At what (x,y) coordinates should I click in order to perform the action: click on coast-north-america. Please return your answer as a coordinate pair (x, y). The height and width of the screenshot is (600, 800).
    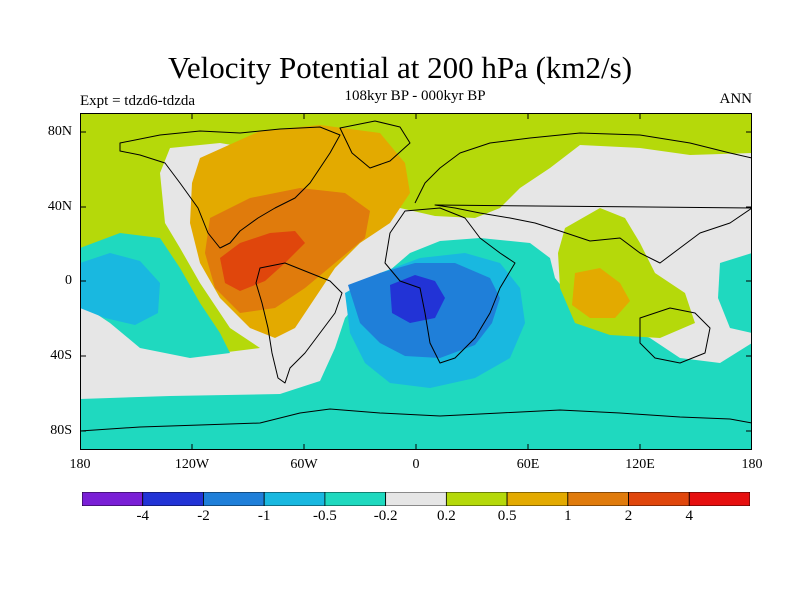
    Looking at the image, I should click on (230, 187).